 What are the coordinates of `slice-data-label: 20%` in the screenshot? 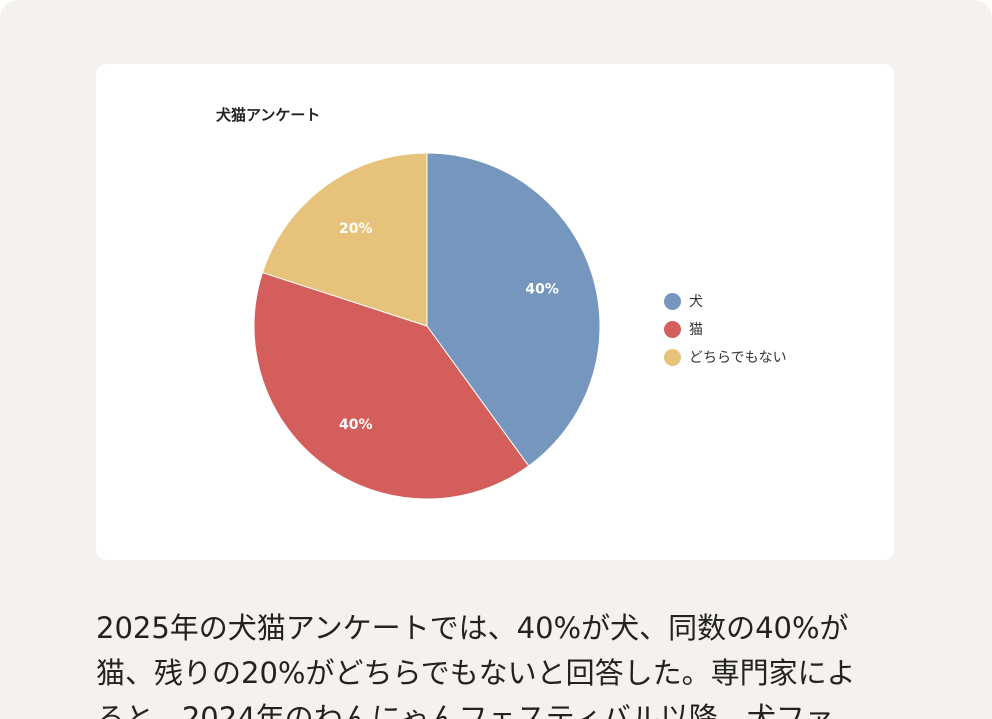 It's located at (356, 229).